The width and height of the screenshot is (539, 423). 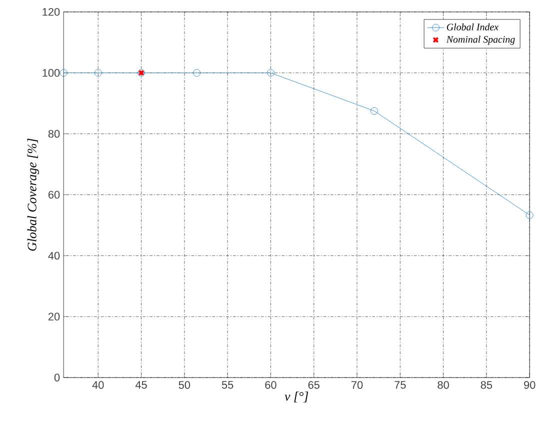 I want to click on x-tick-label: 65, so click(x=314, y=384).